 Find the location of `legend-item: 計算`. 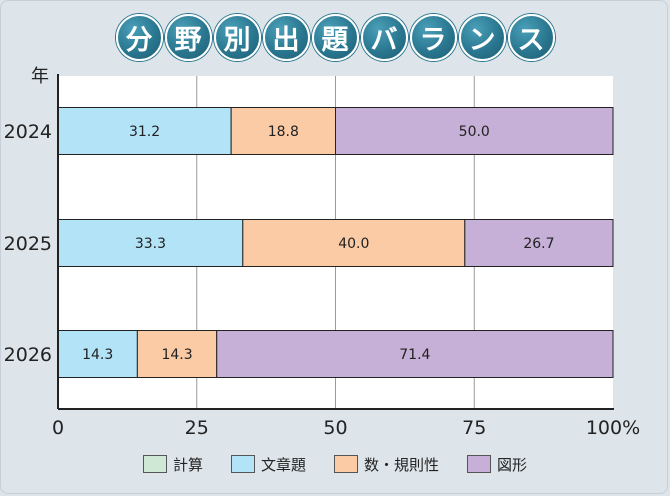

legend-item: 計算 is located at coordinates (172, 464).